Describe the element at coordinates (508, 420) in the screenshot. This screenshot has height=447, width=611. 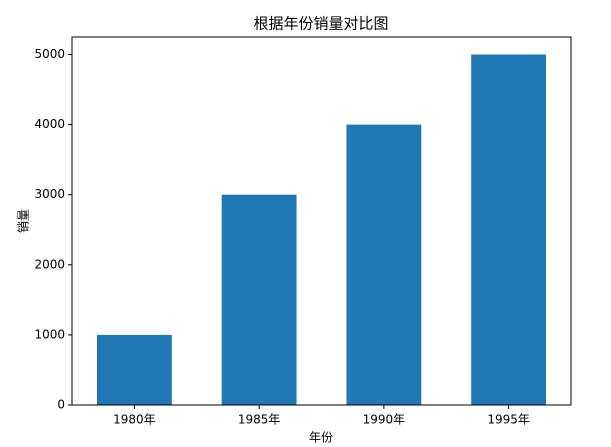
I see `x-tick-label: 1995年` at that location.